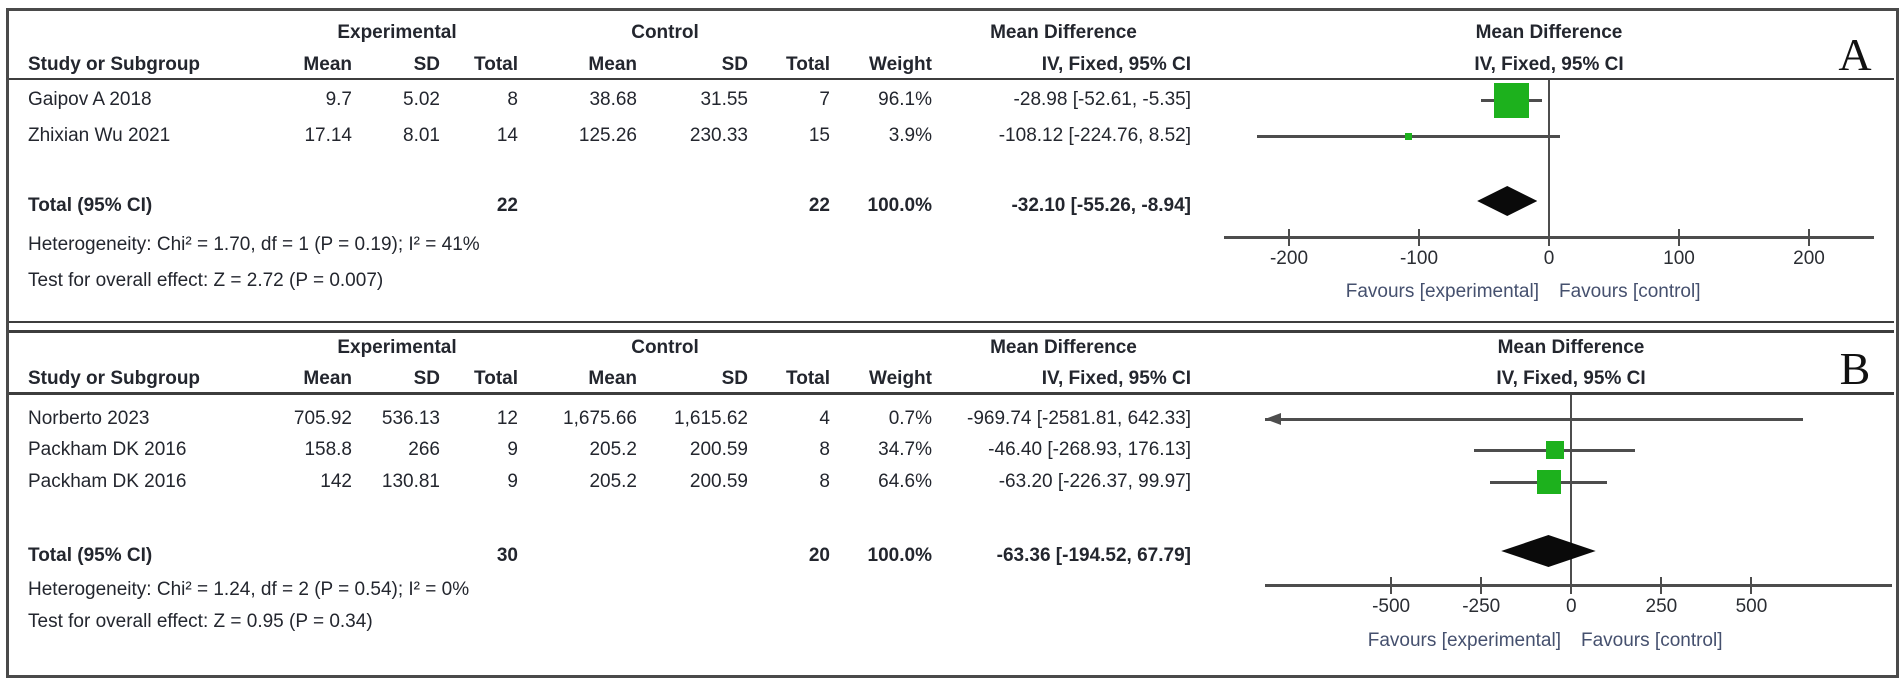 The width and height of the screenshot is (1902, 680). I want to click on axis-tick-label: 200, so click(1809, 258).